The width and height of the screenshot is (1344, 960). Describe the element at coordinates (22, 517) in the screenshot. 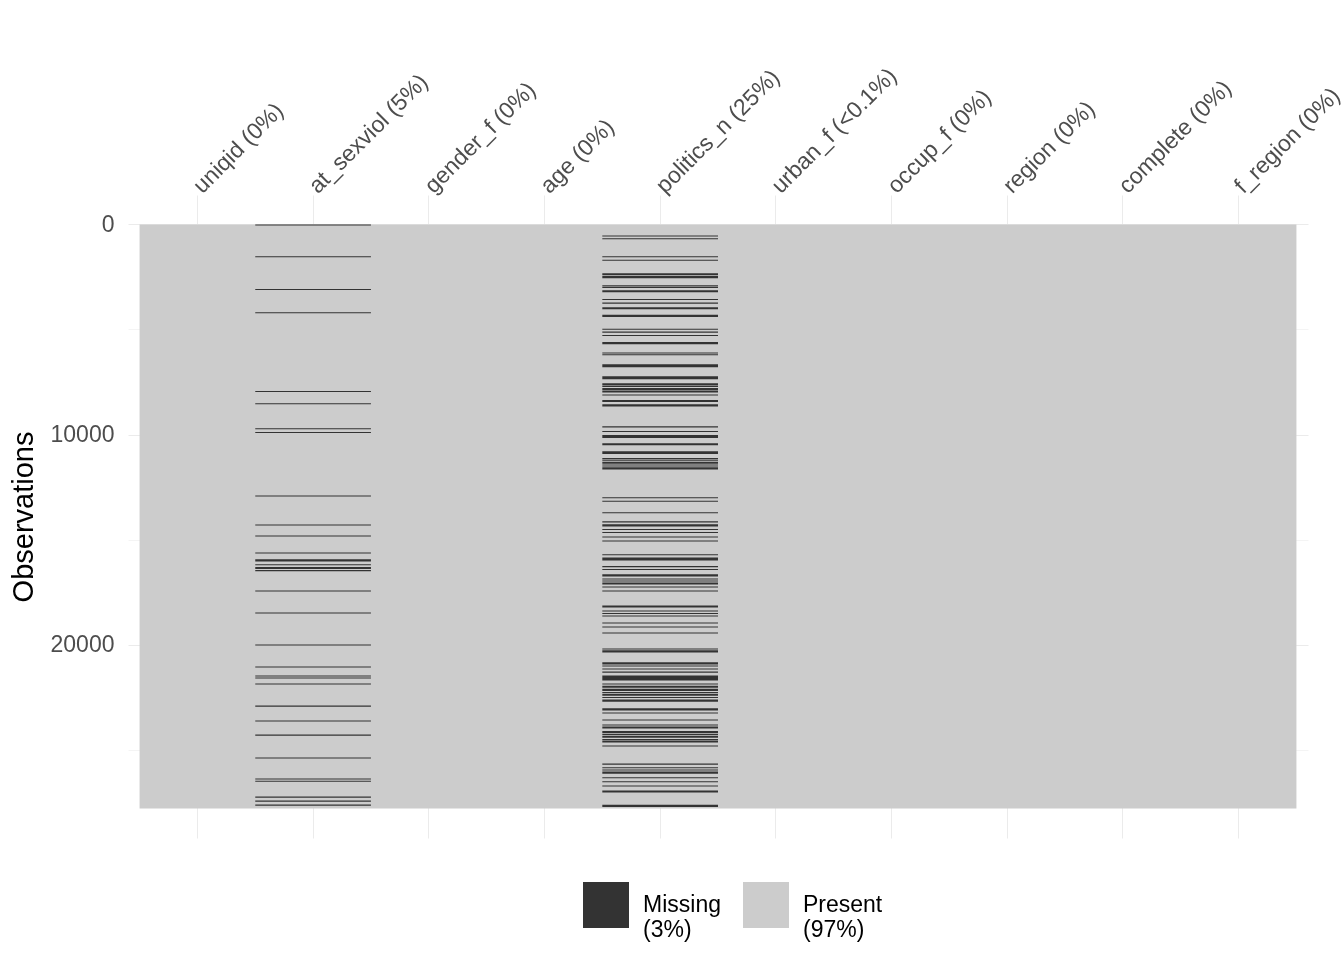

I see `y-axis-title: Observations` at that location.